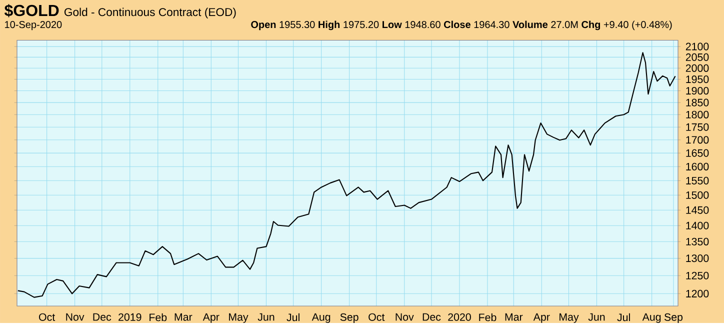 Image resolution: width=724 pixels, height=327 pixels. Describe the element at coordinates (697, 242) in the screenshot. I see `y-tick-label: 1350` at that location.